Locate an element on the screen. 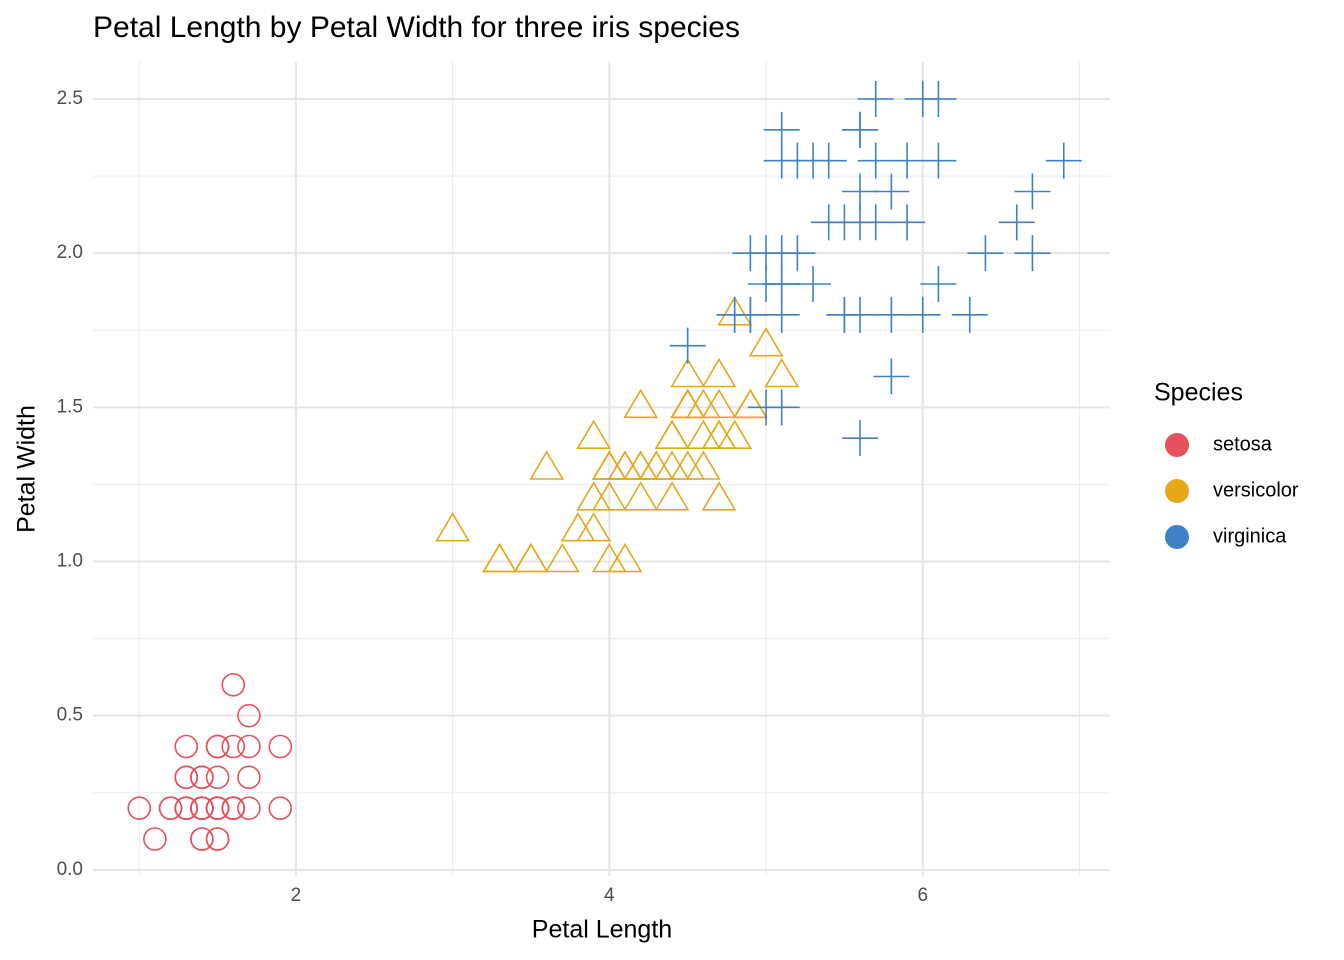 The width and height of the screenshot is (1344, 960). y-tick-label: 0.5 is located at coordinates (70, 715).